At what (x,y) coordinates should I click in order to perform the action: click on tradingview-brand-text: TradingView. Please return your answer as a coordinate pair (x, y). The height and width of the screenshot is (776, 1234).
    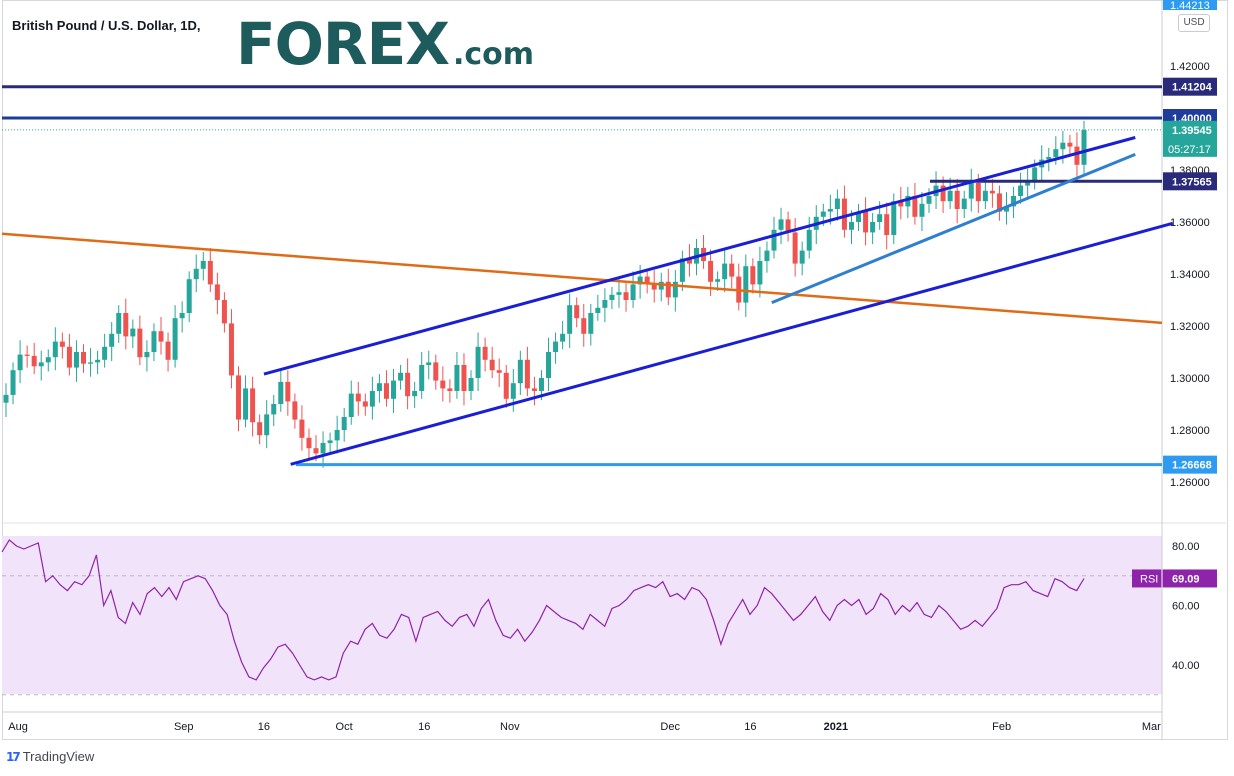
    Looking at the image, I should click on (58, 756).